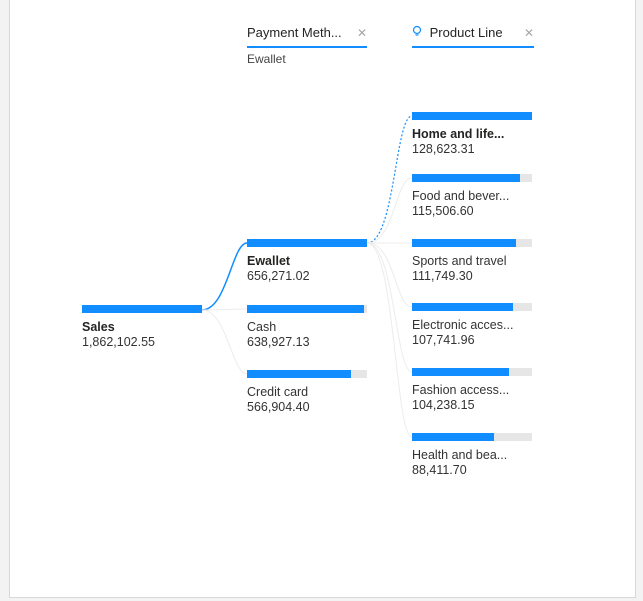 Image resolution: width=643 pixels, height=601 pixels. I want to click on tree-node-product: Health and bea... 88,411.70, so click(472, 455).